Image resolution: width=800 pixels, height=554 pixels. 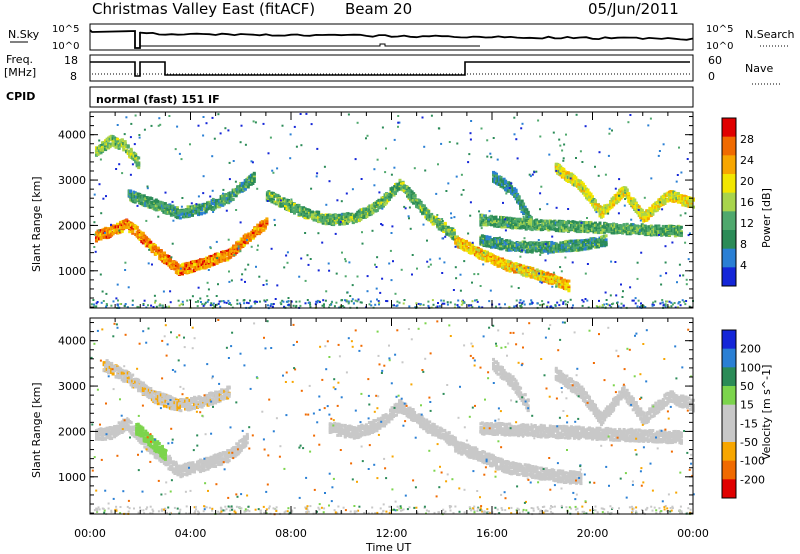 What do you see at coordinates (65, 46) in the screenshot?
I see `nsky-tick-bottom: 10^0` at bounding box center [65, 46].